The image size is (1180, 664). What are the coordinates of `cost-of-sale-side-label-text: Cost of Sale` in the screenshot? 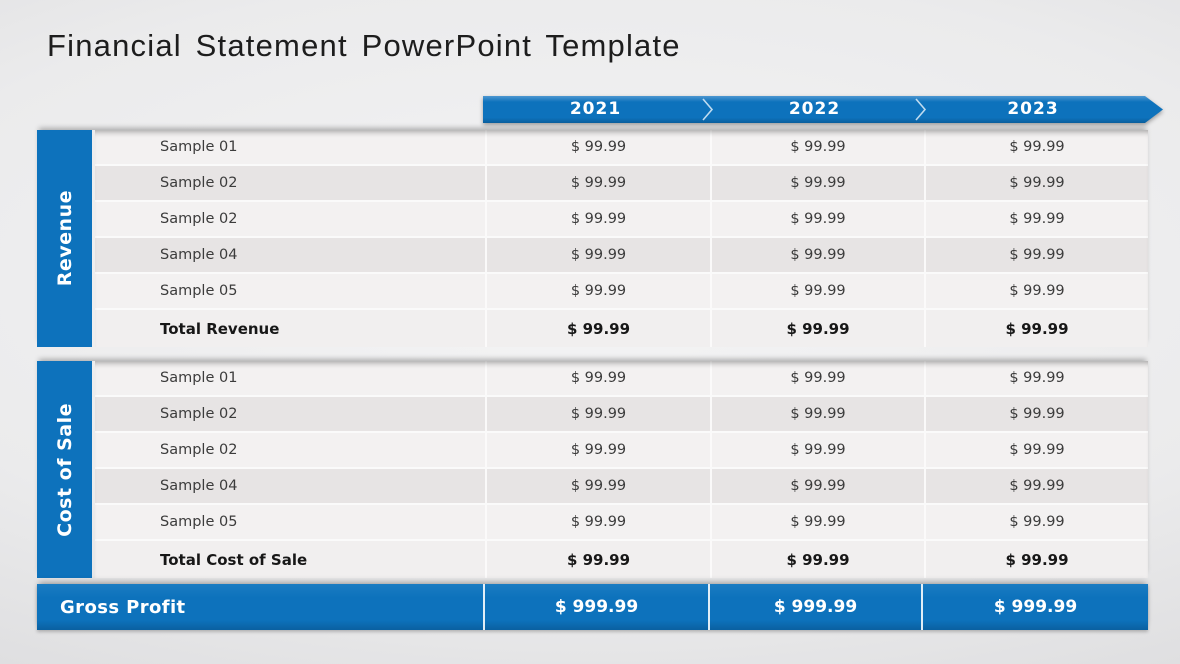 It's located at (64, 469).